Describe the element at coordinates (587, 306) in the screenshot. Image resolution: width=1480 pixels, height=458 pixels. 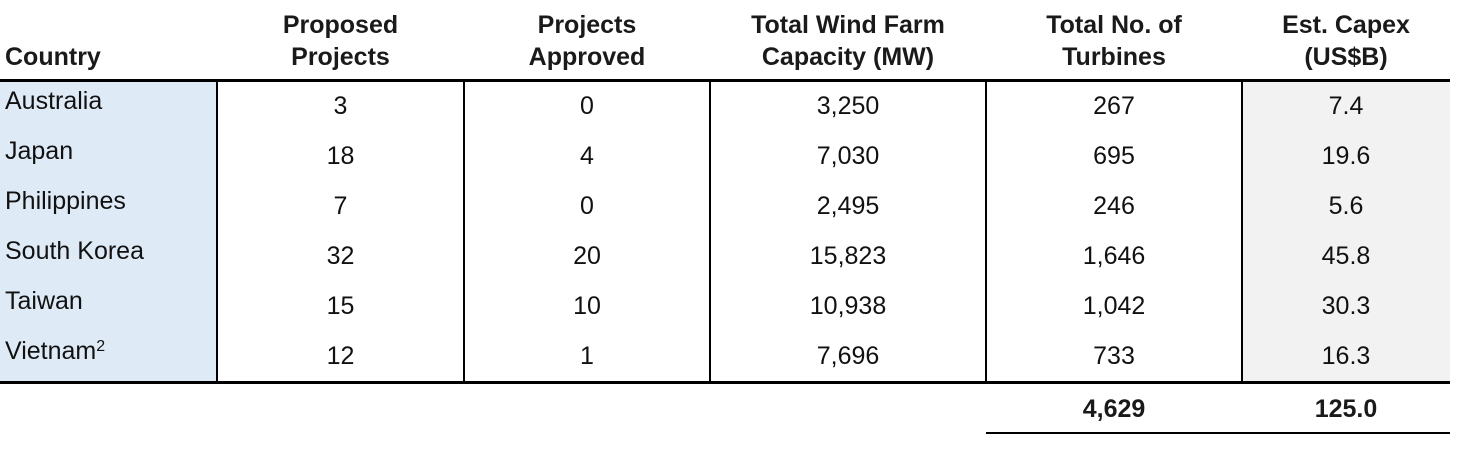
I see `cell-value: 10` at that location.